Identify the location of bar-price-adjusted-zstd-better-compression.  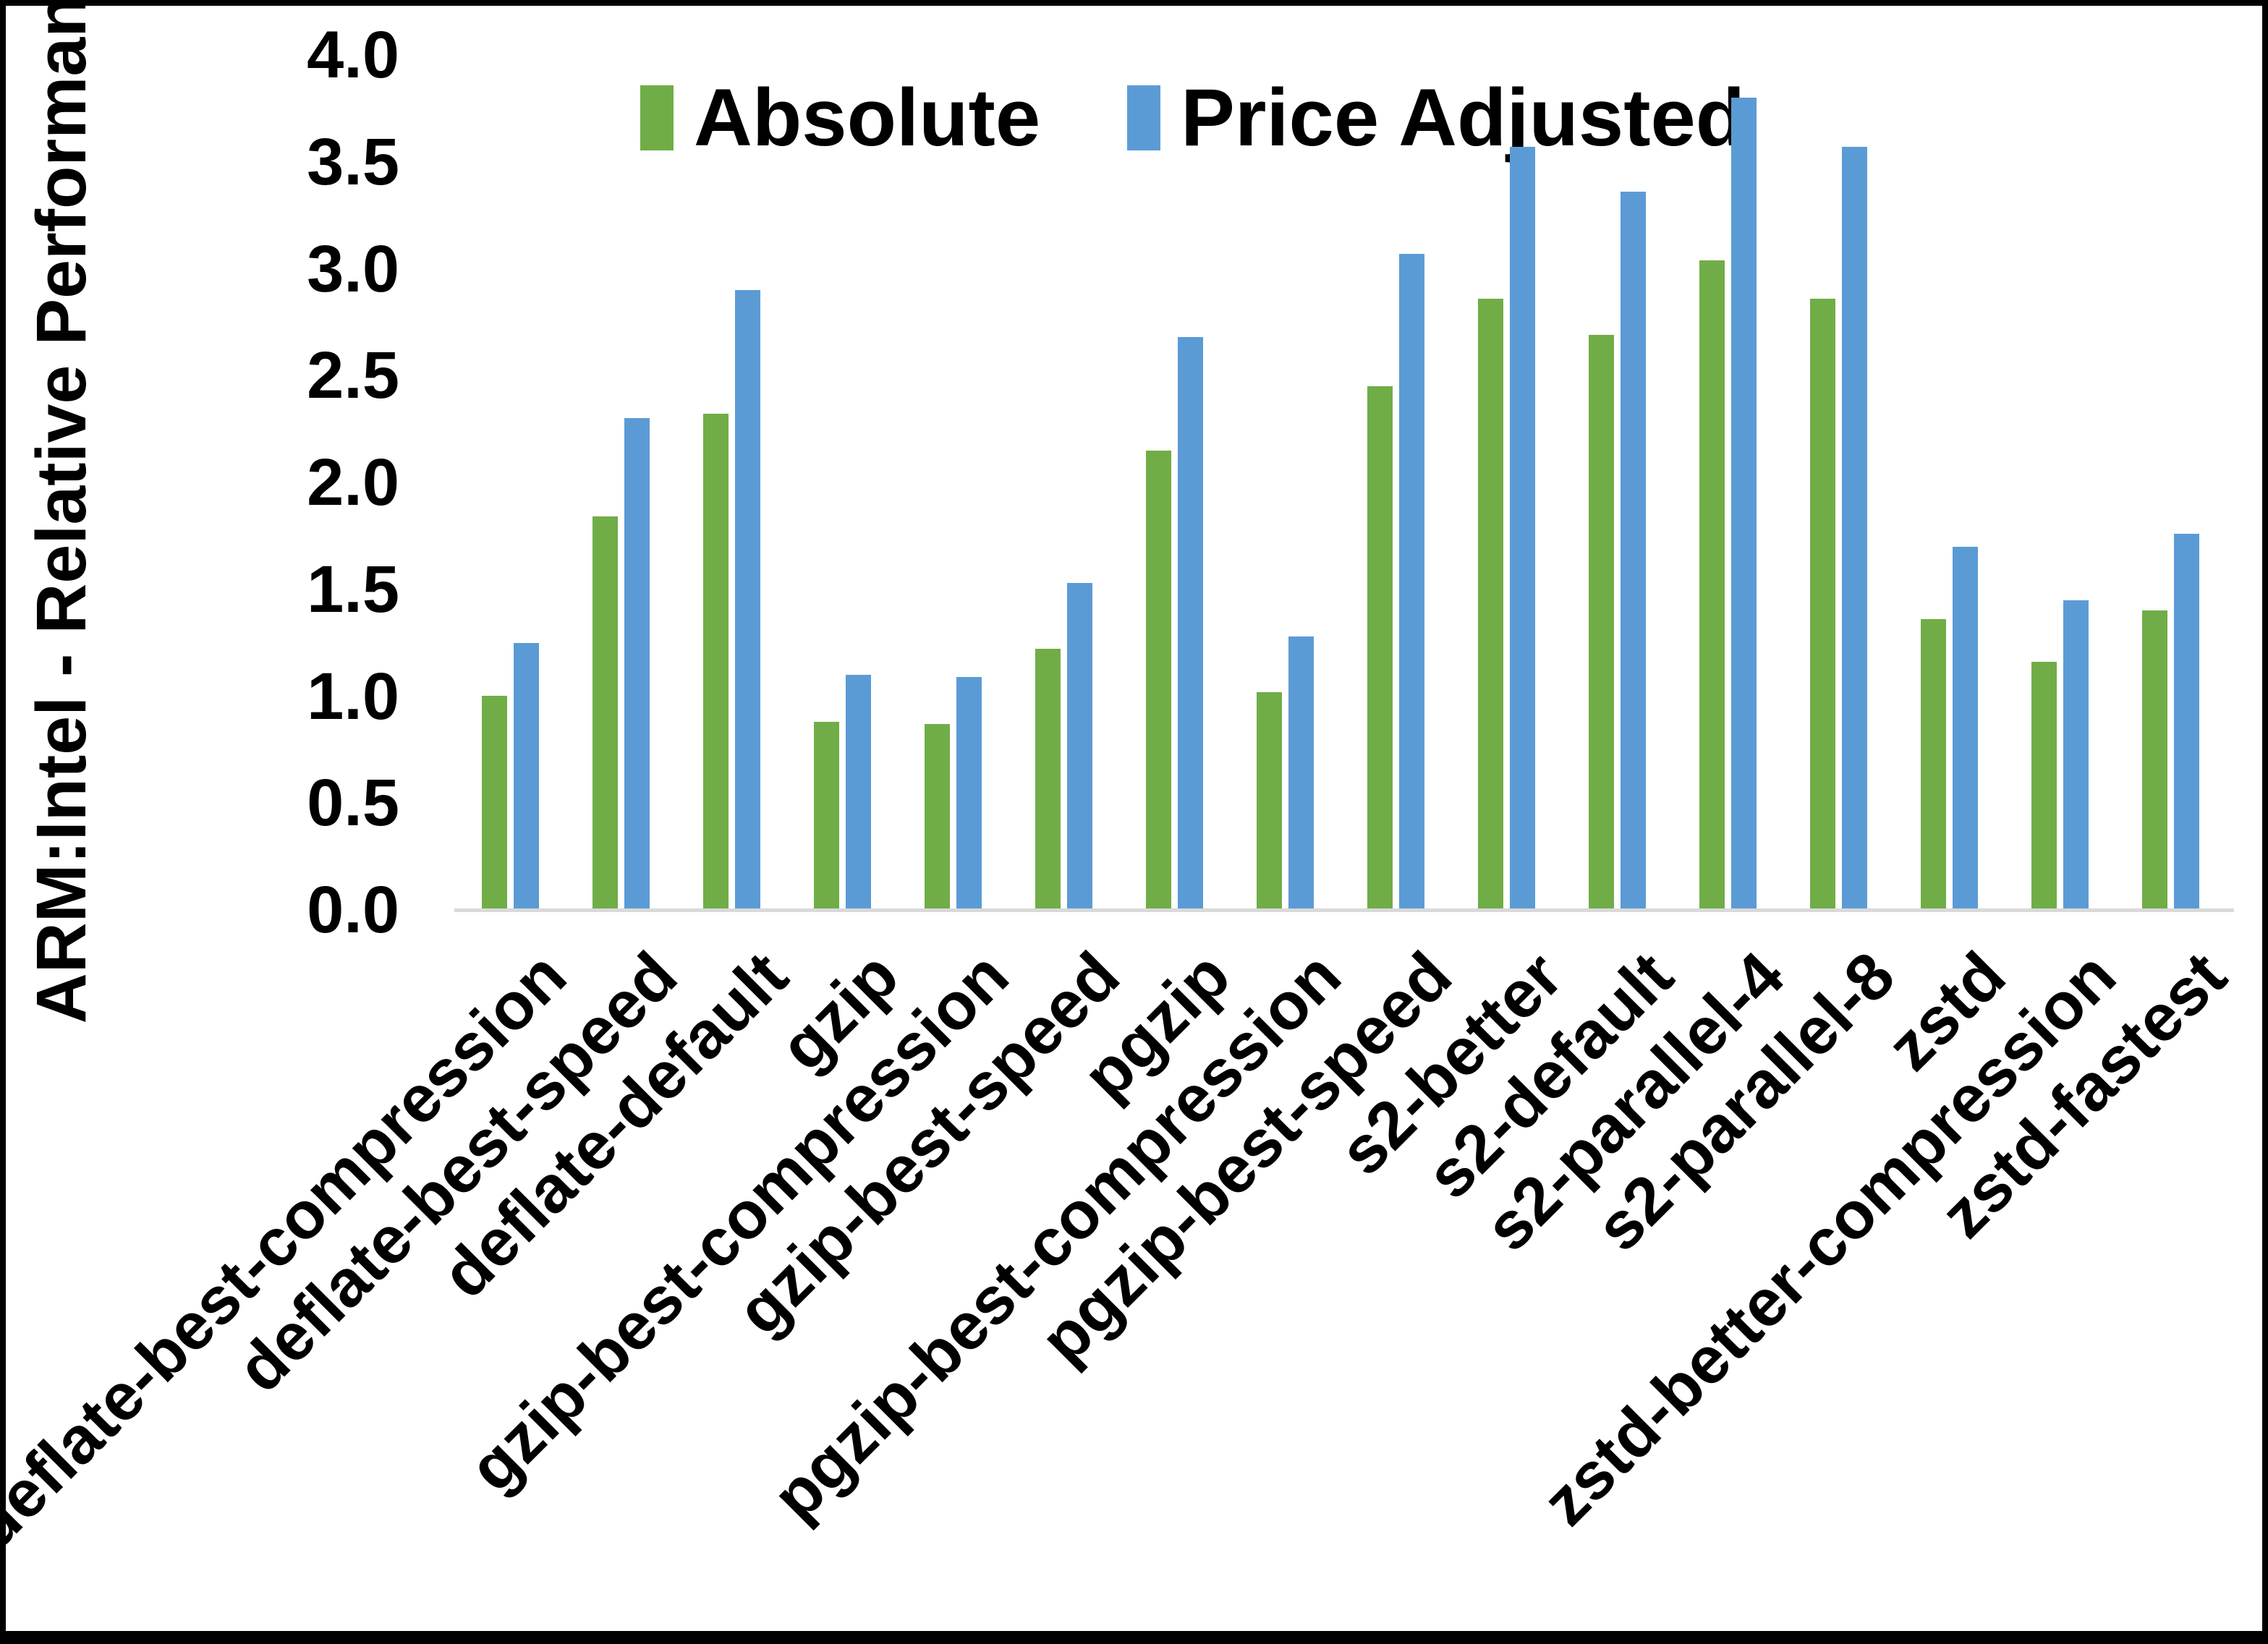
(2076, 755).